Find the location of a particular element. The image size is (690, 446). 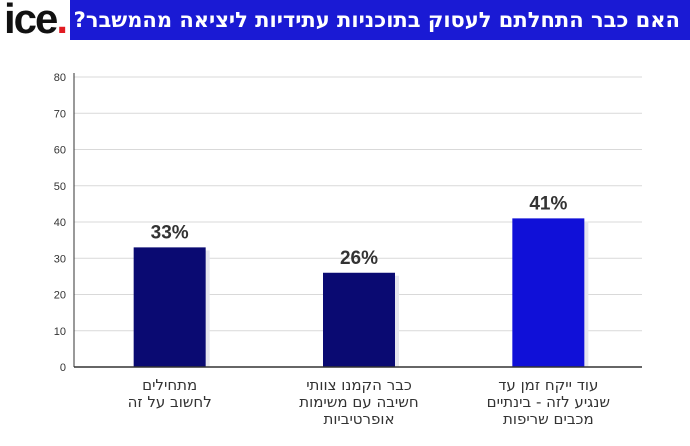

y-tick-label: 0 is located at coordinates (63, 368).